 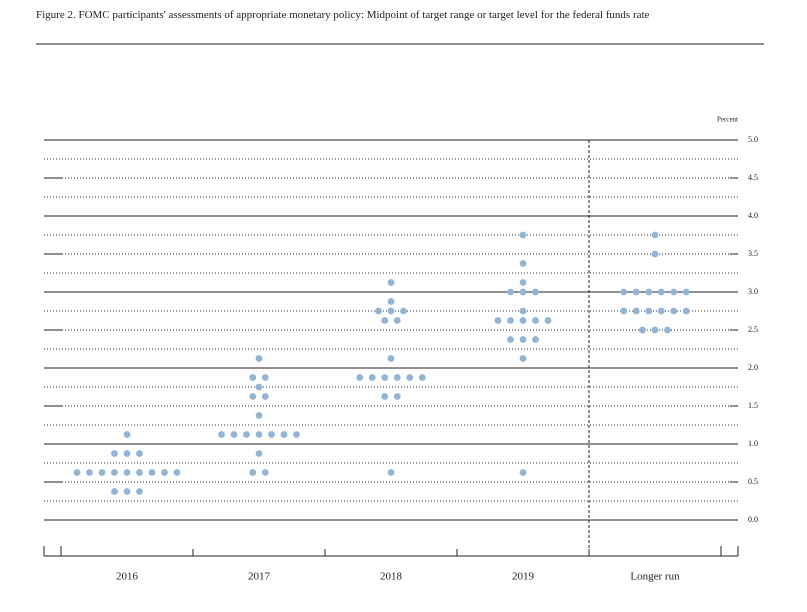 I want to click on y-tick-label: 0.0, so click(x=753, y=519).